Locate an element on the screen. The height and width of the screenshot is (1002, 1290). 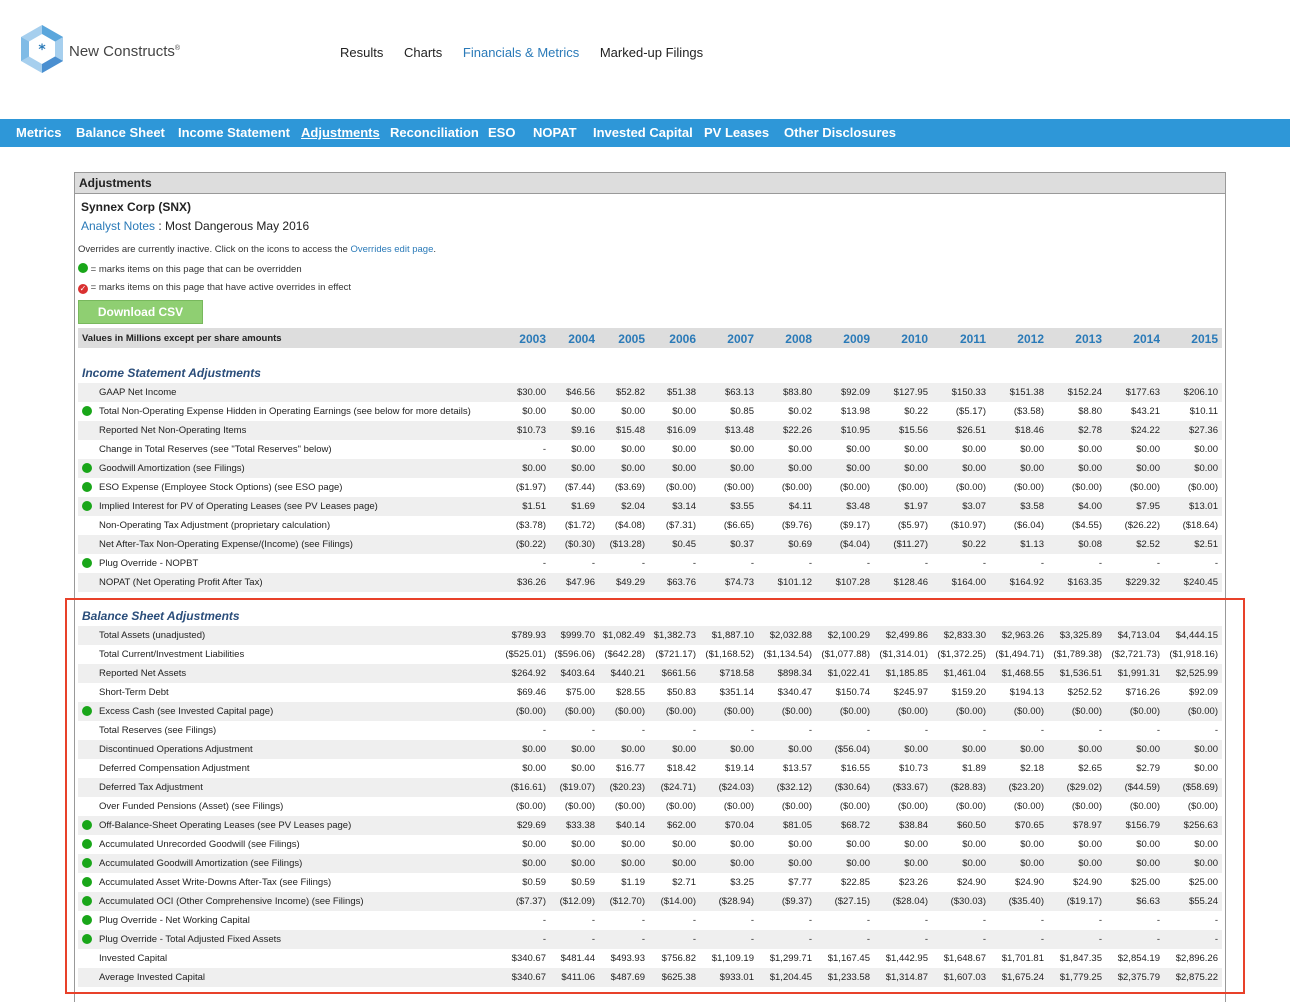
row-value: $28.55 is located at coordinates (630, 692).